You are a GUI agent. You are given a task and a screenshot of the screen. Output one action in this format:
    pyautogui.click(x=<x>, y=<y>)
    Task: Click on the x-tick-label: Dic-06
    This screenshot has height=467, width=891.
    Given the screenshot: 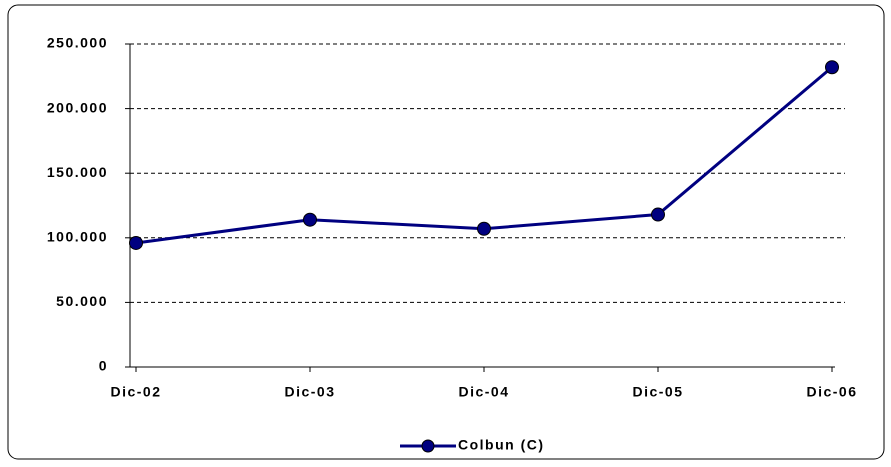 What is the action you would take?
    pyautogui.click(x=831, y=392)
    